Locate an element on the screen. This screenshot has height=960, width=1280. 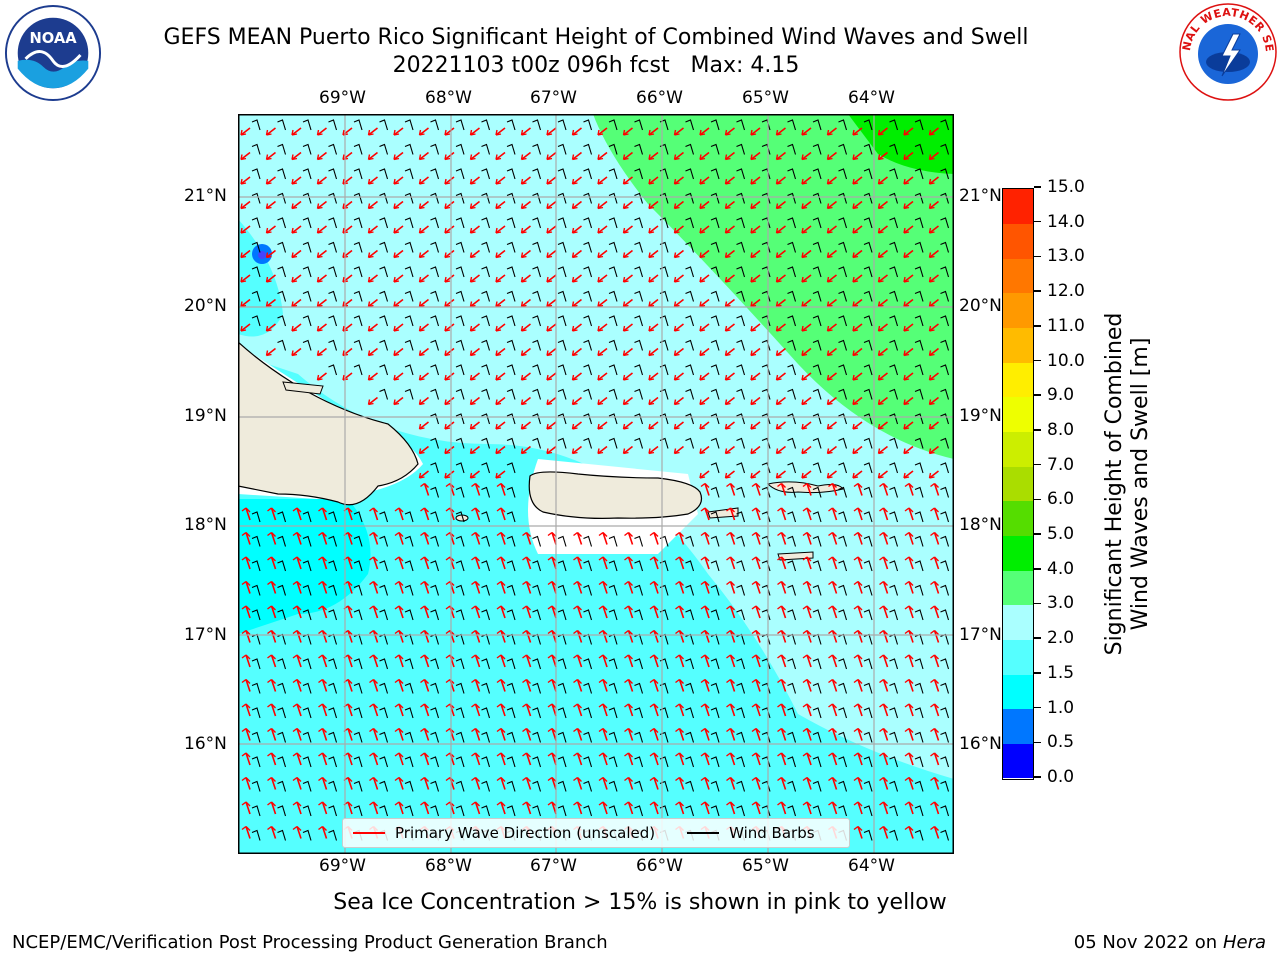
colorbar-bin is located at coordinates (1018, 380).